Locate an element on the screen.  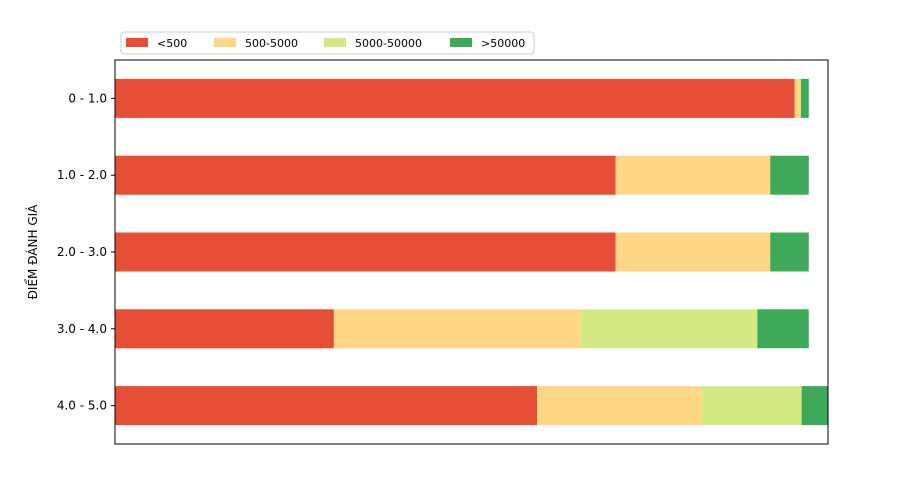
legend-label-2: 500-5000 is located at coordinates (271, 43).